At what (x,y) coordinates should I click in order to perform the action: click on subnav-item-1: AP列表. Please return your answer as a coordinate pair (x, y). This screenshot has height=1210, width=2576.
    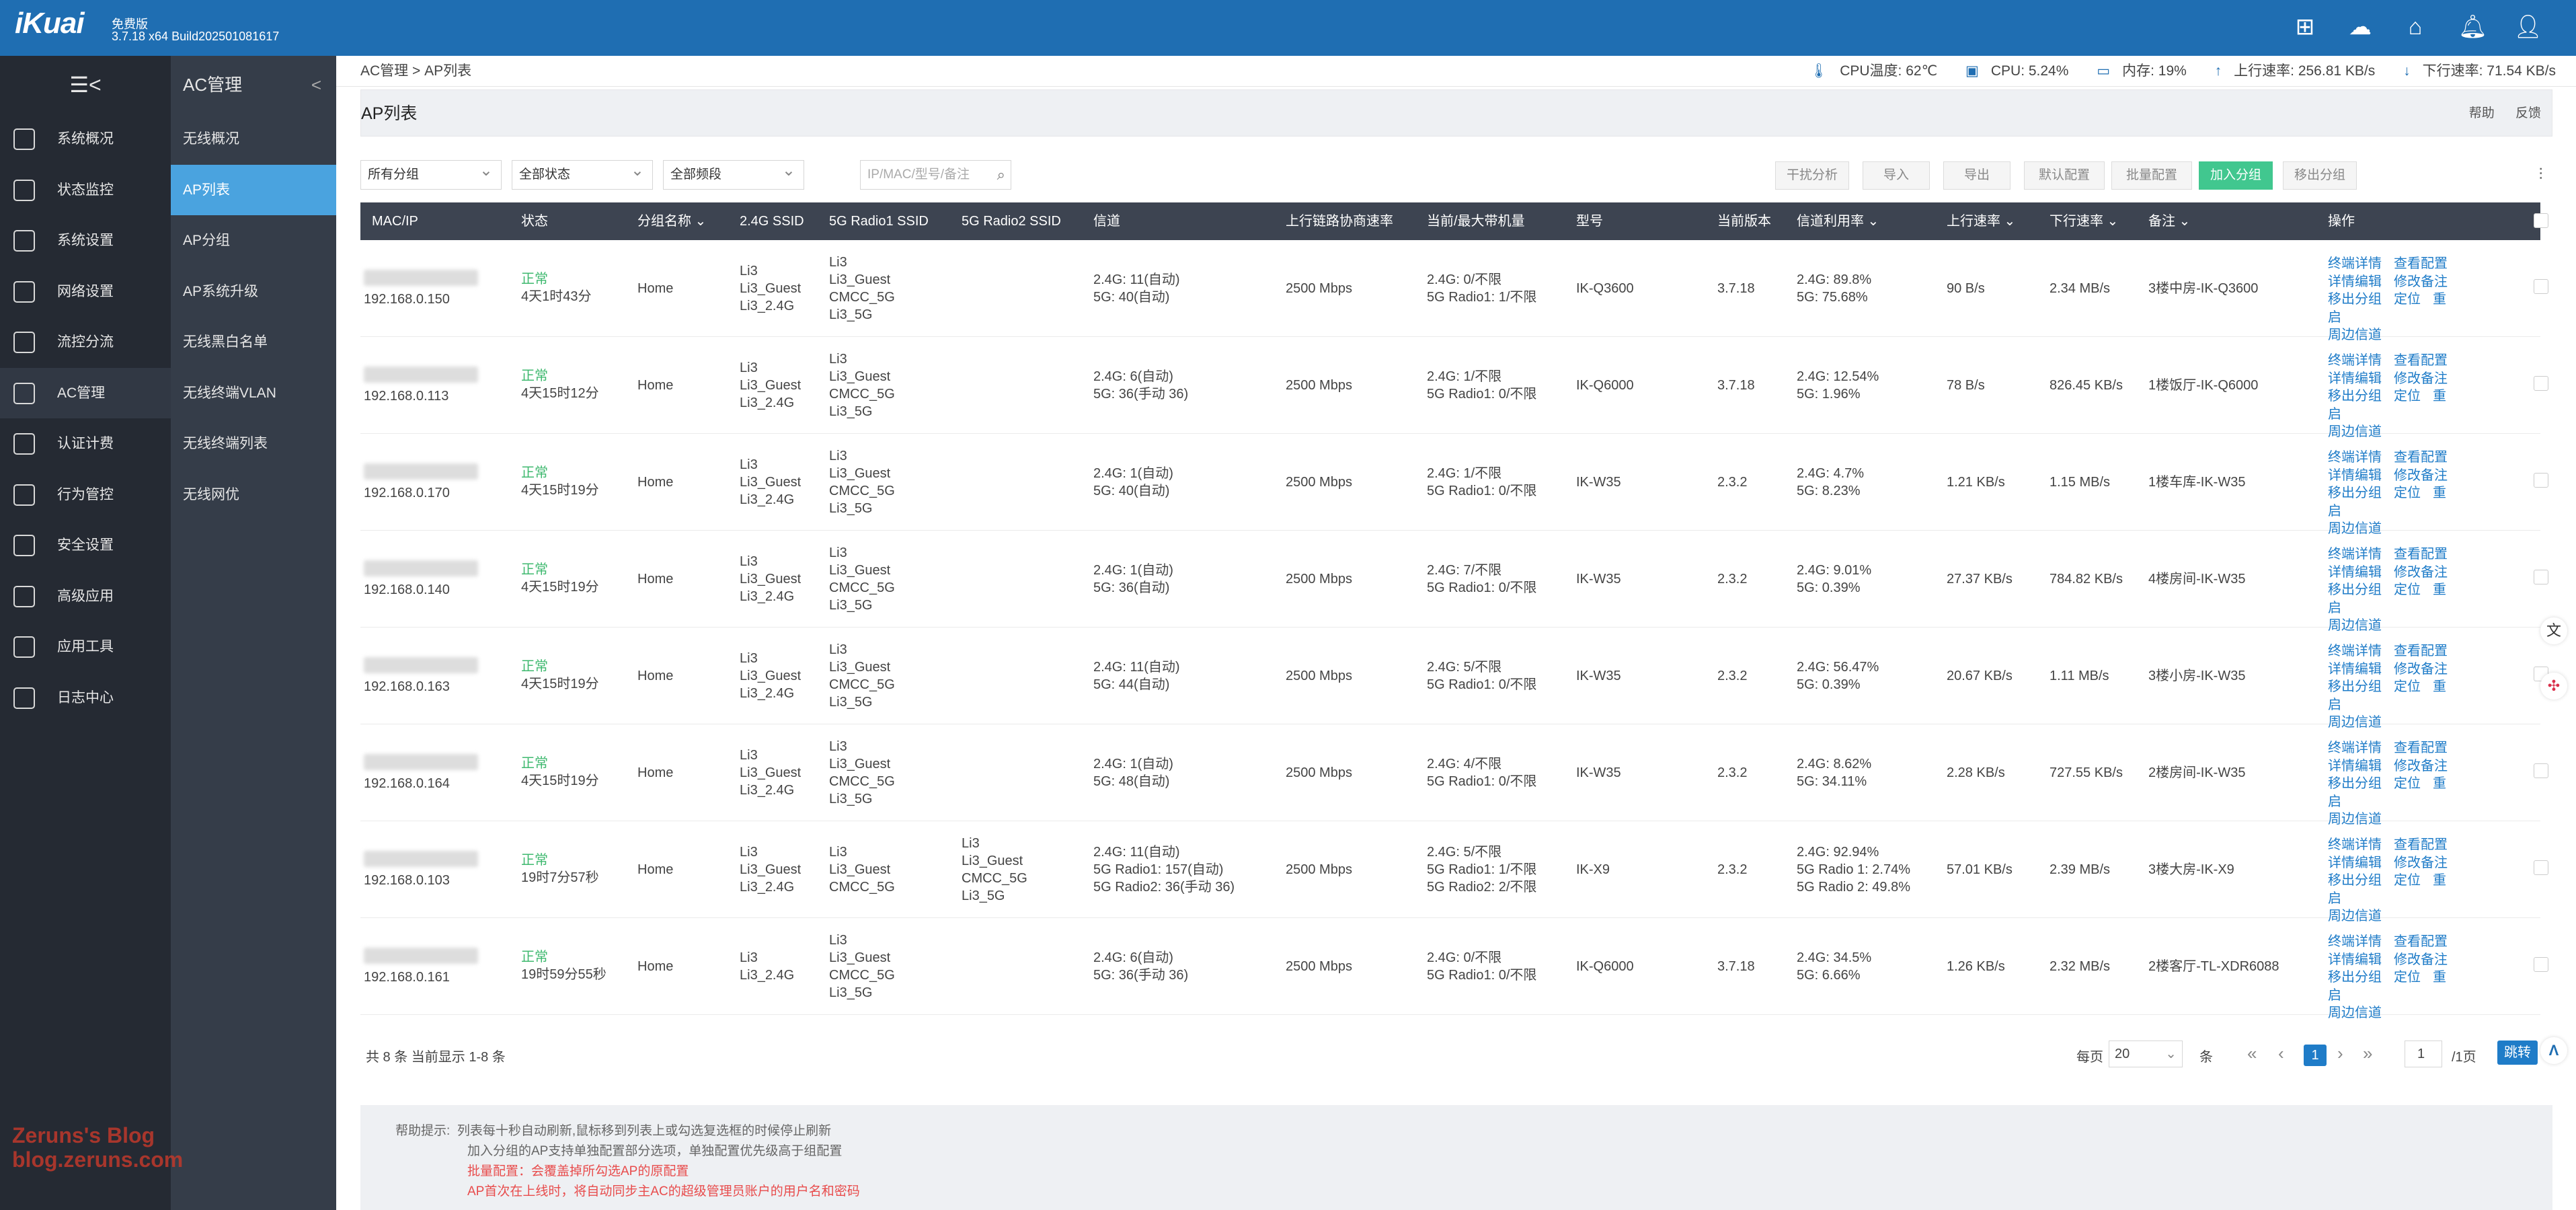
    Looking at the image, I should click on (254, 189).